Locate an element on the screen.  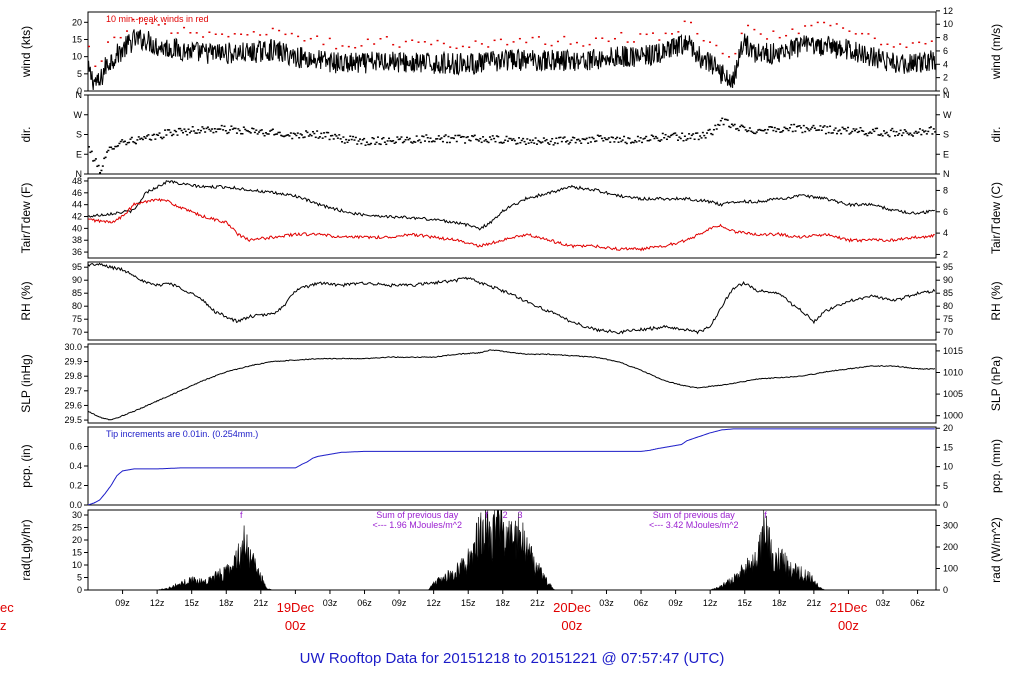
panel-frame-wind is located at coordinates (512, 51).